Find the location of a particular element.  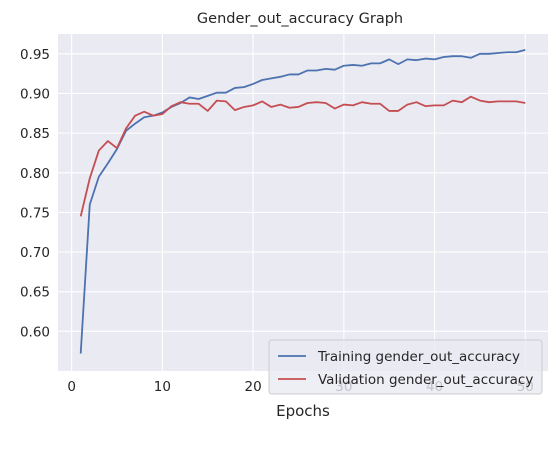

y-tick-label: 0.60 is located at coordinates (35, 332).